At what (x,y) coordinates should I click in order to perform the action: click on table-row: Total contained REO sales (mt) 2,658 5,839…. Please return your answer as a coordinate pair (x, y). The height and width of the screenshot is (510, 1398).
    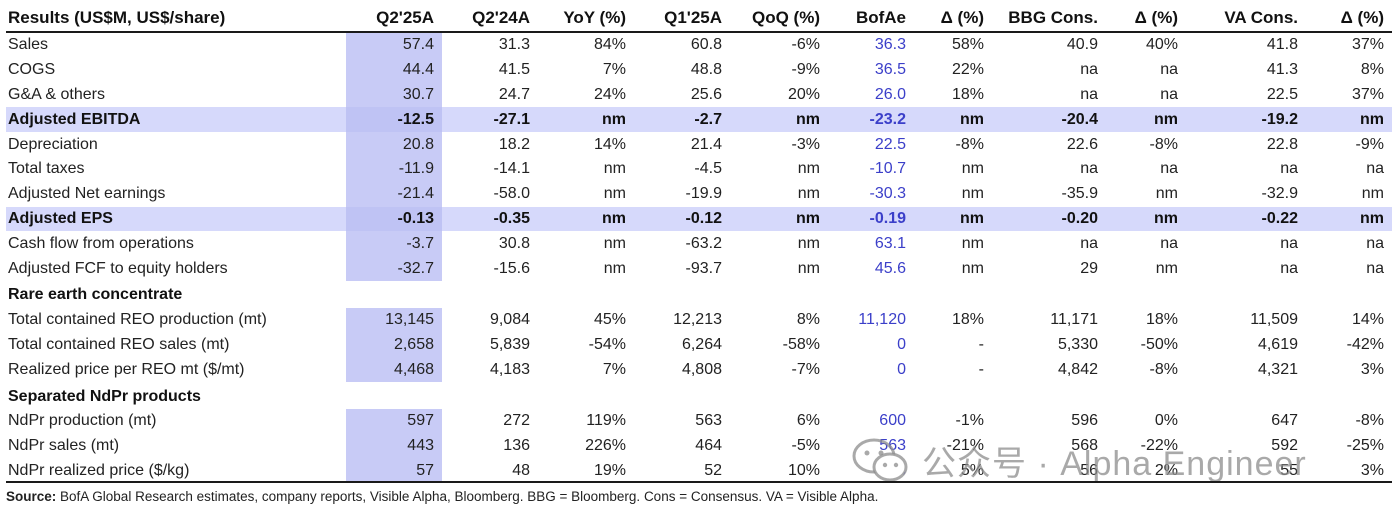
    Looking at the image, I should click on (699, 345).